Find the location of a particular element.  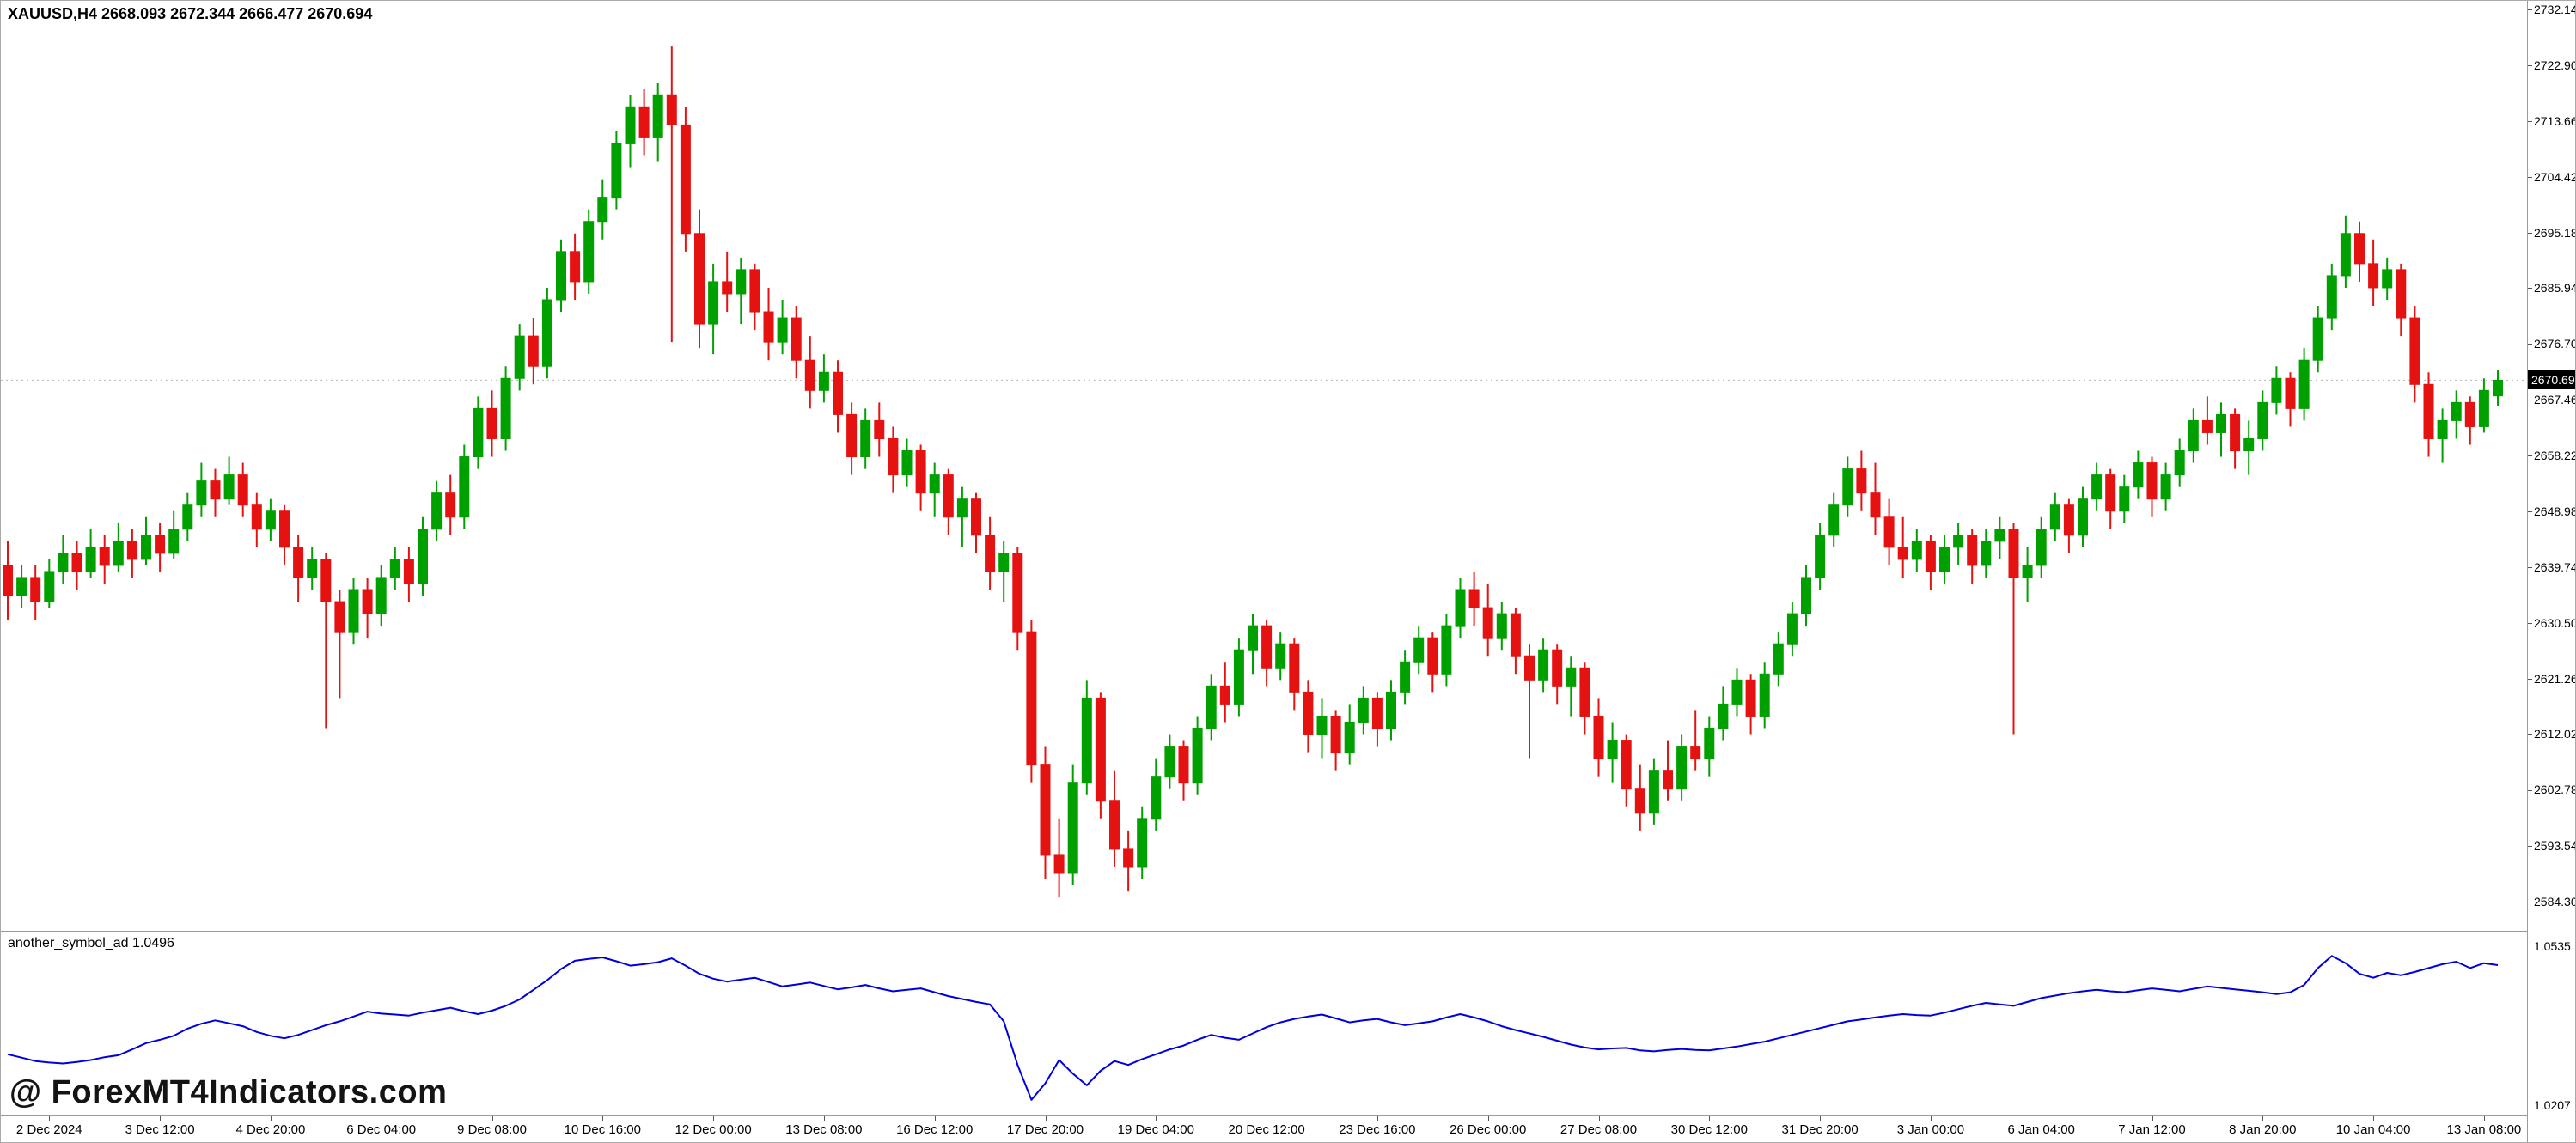

price-axis-label: 2621.260 is located at coordinates (2554, 679).